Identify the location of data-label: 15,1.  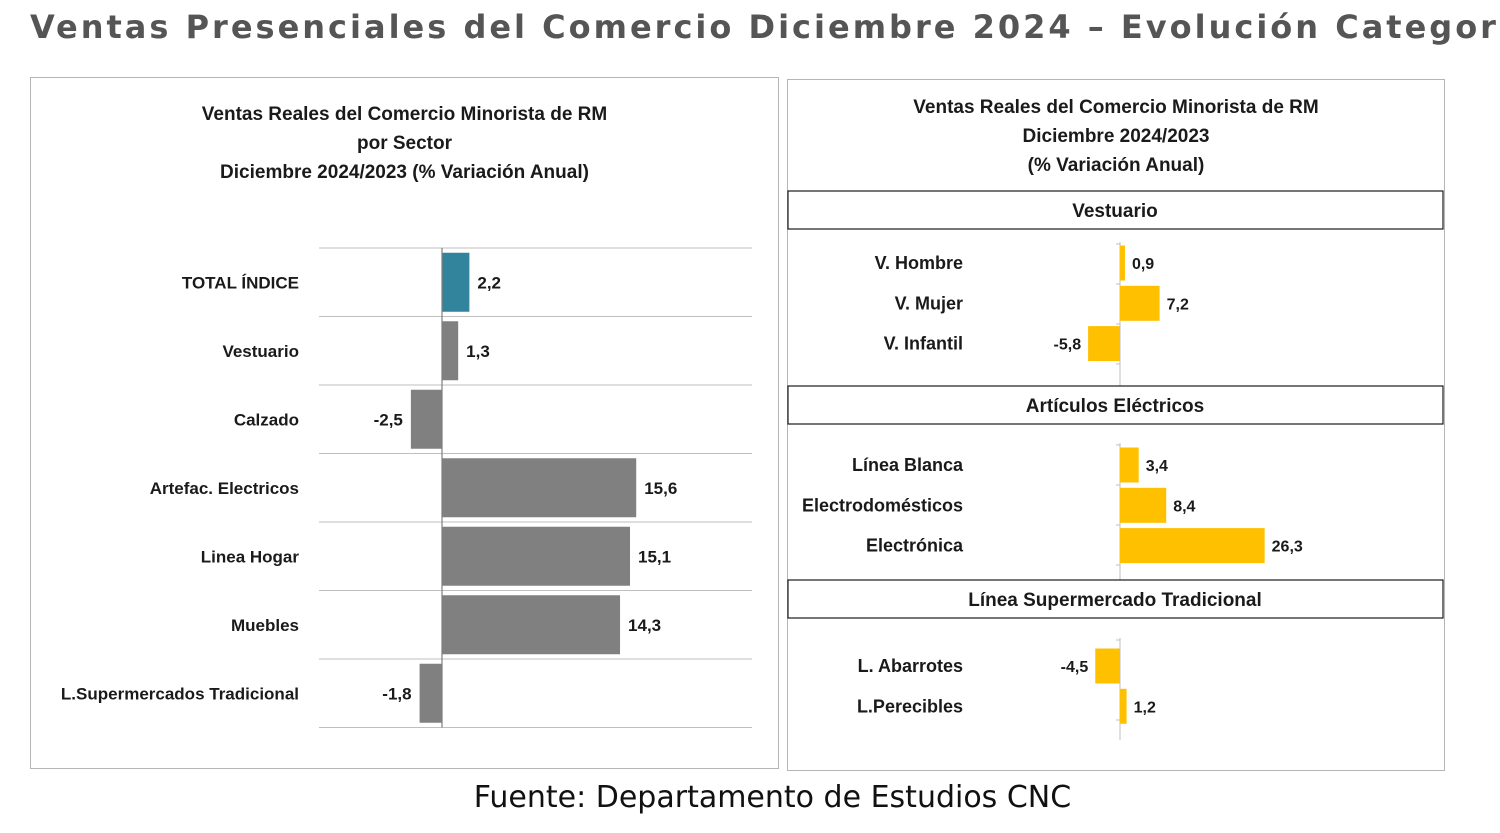
(654, 556).